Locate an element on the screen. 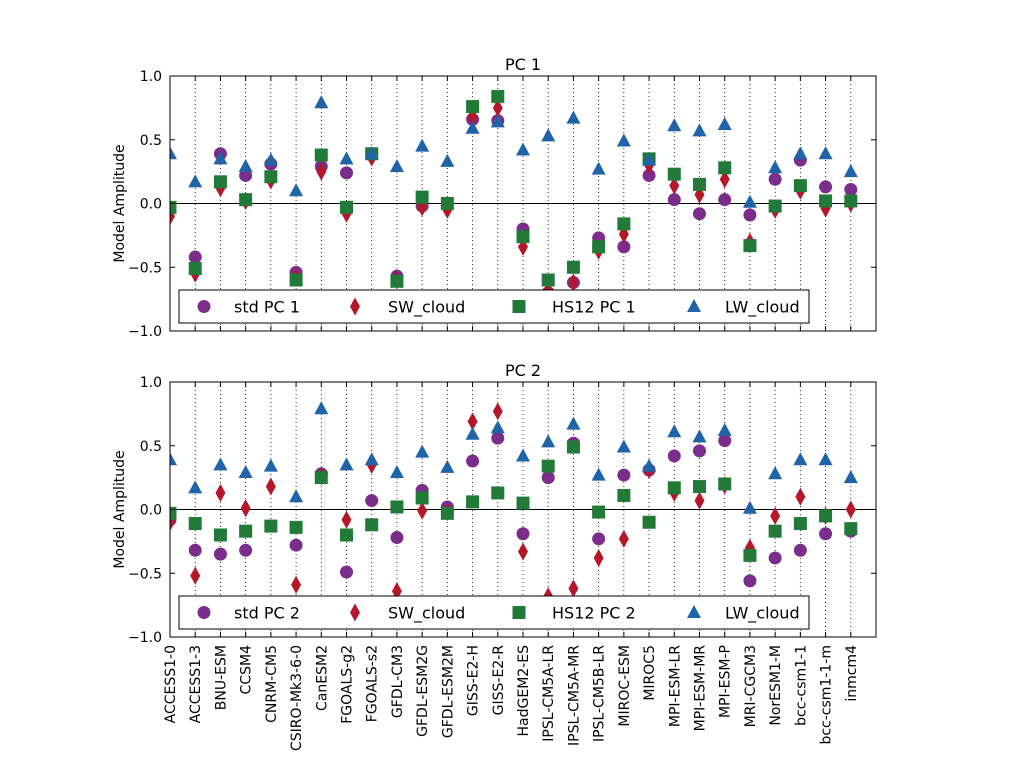 This screenshot has height=768, width=1024. point-sw-cloud-gfdl-esm2g is located at coordinates (422, 510).